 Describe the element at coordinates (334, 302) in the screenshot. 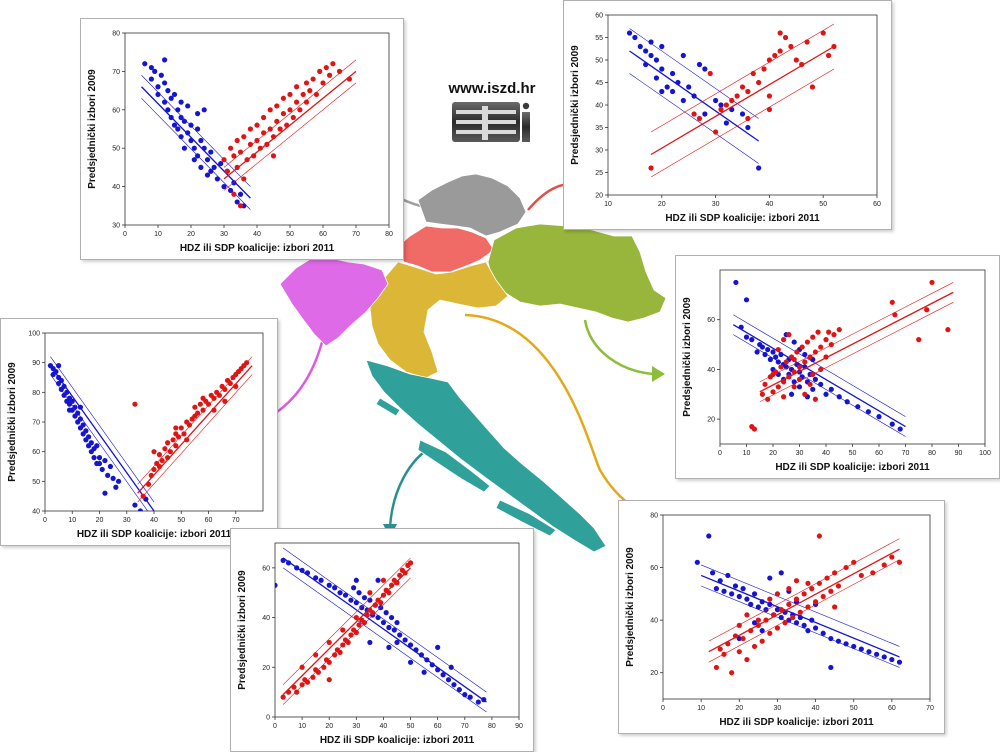

I see `region-magenta` at that location.